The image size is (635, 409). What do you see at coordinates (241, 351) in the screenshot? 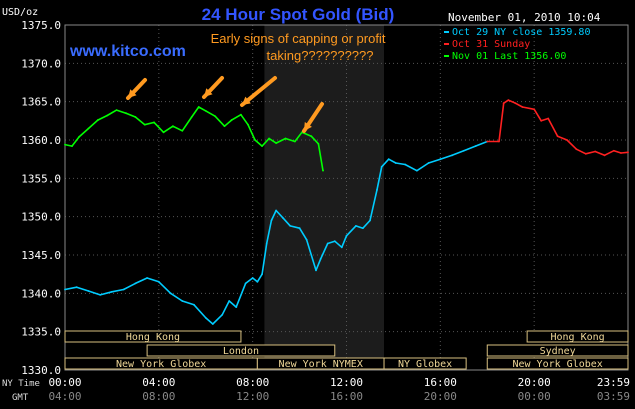
I see `market-session-label: London` at bounding box center [241, 351].